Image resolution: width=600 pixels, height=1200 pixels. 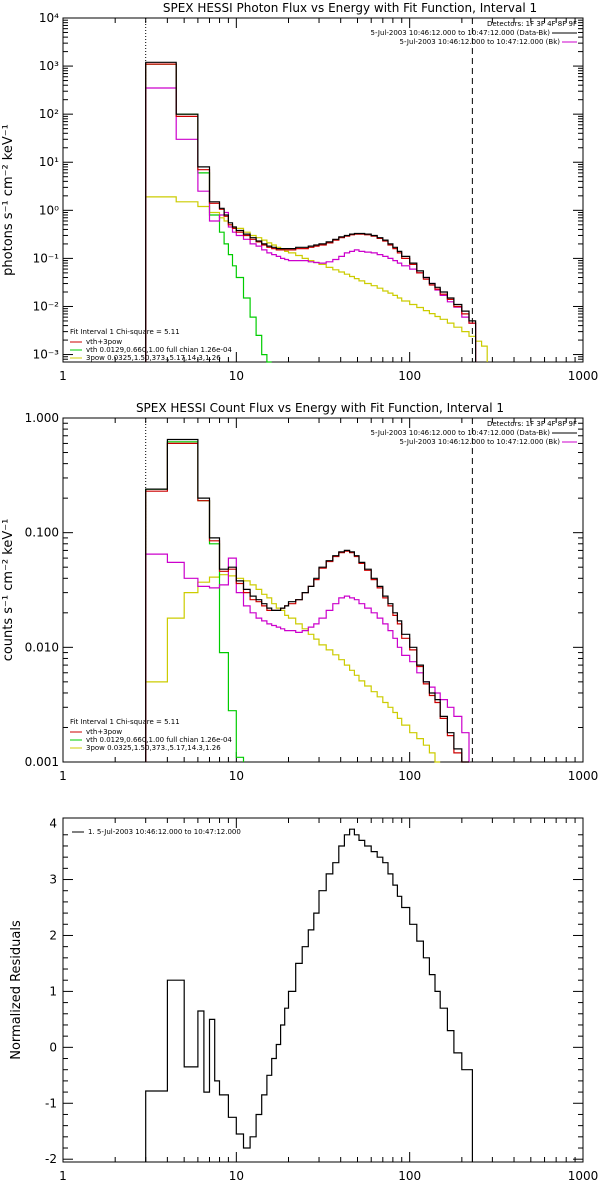 What do you see at coordinates (49, 18) in the screenshot?
I see `photon-y-tick-label: 10⁴` at bounding box center [49, 18].